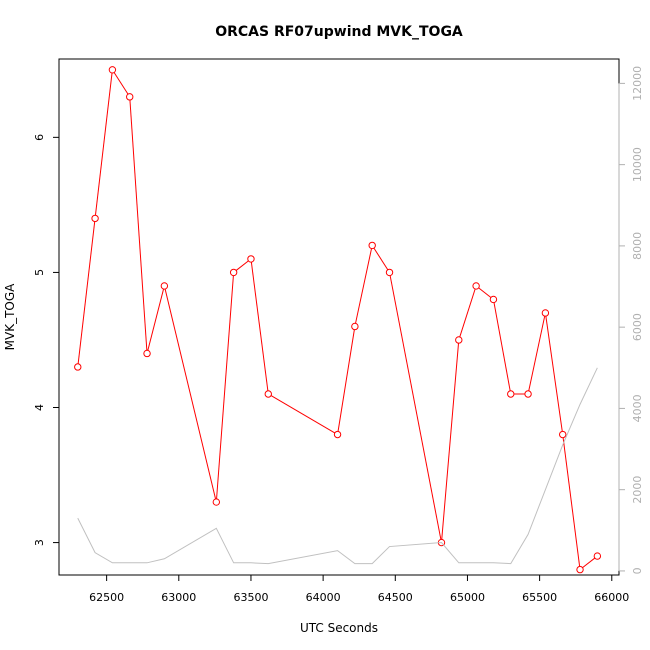 The width and height of the screenshot is (650, 650). I want to click on y-axis-right: 0 2000 4000 6000 8000 10000 12000, so click(631, 320).